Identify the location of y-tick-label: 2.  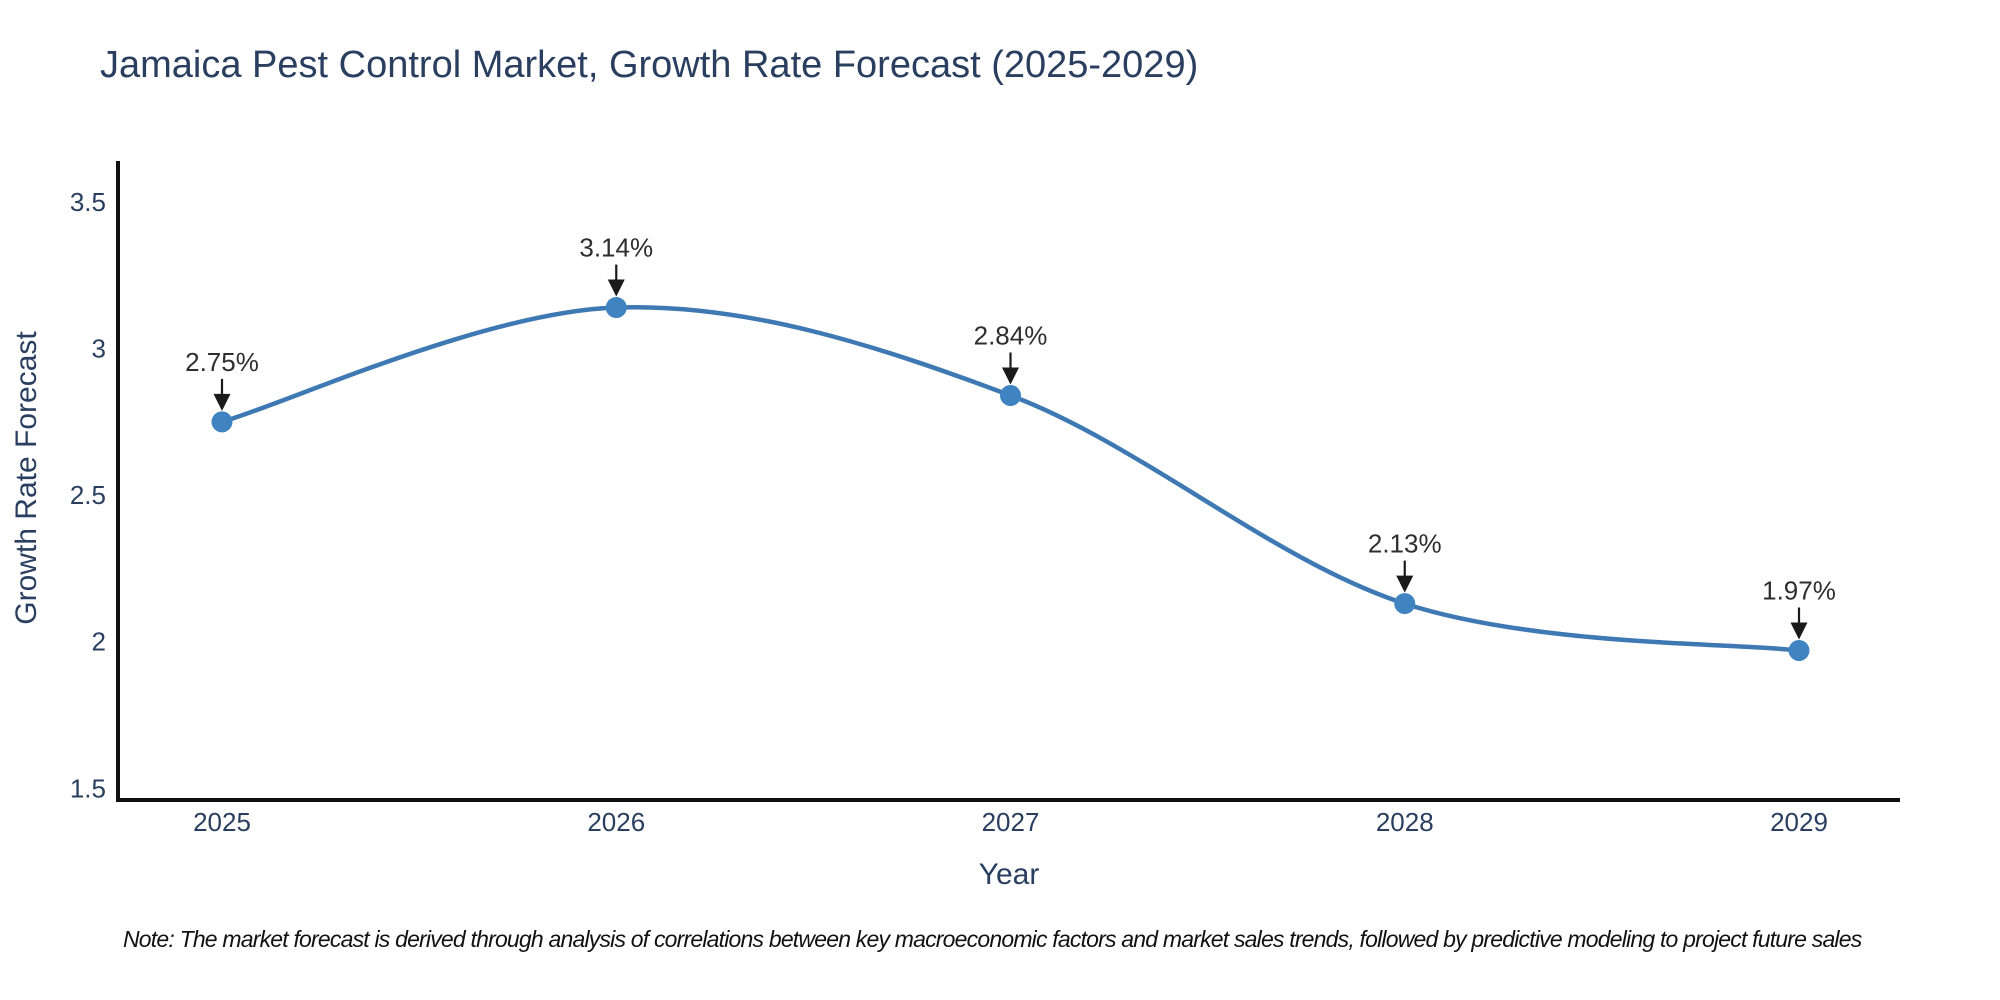
(99, 642).